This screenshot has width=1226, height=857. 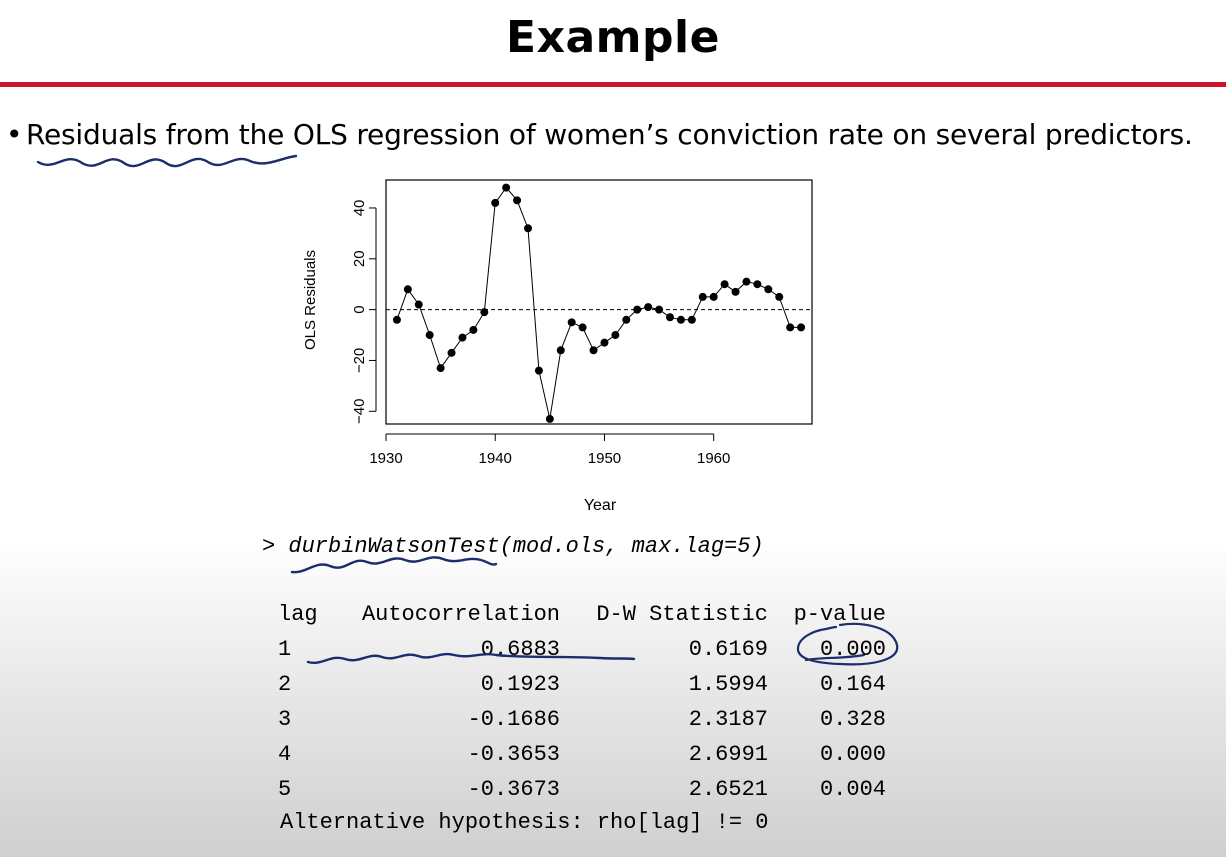 I want to click on cell-dw-statistic: 2.6521, so click(x=728, y=789).